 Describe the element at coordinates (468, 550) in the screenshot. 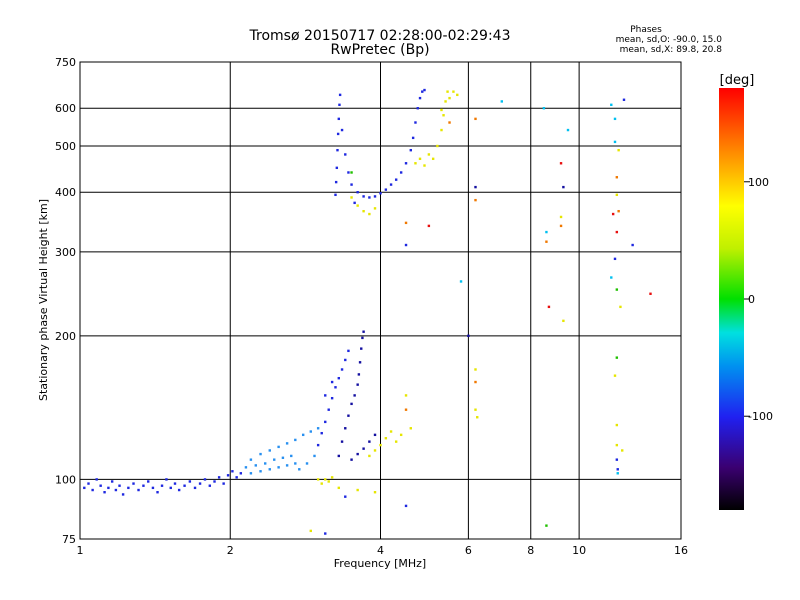

I see `x-tick-label: 6` at that location.